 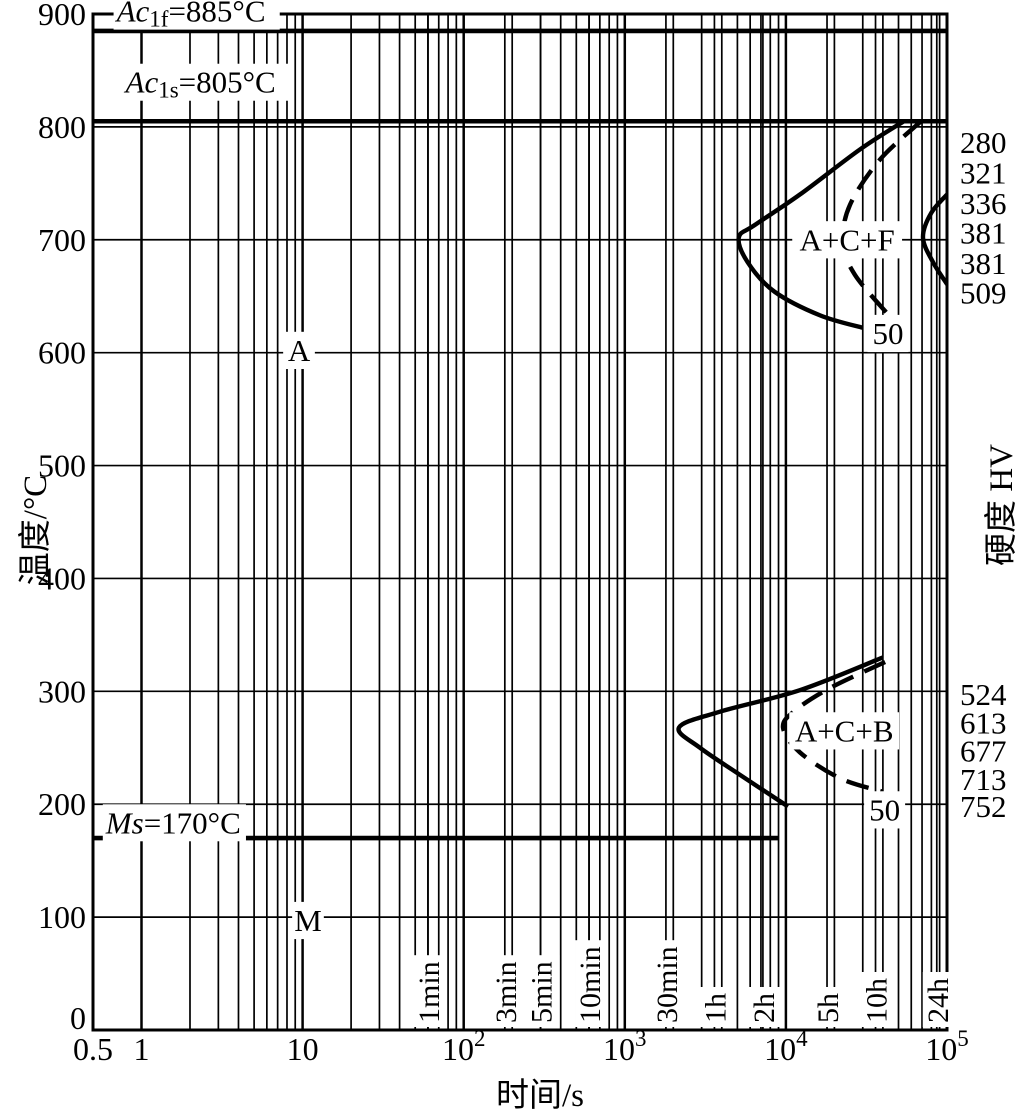 I want to click on time-label-bg-5h, so click(x=830, y=1007).